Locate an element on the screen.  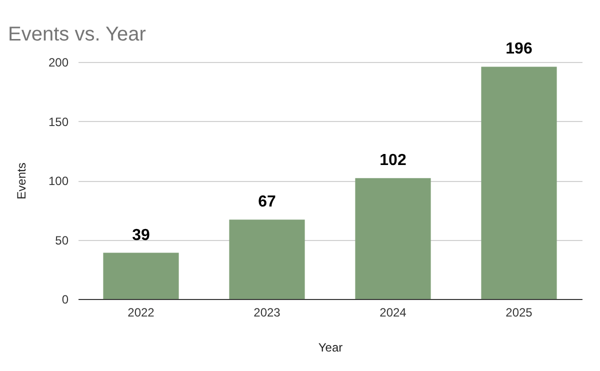
y-tick-label: 150 is located at coordinates (58, 121).